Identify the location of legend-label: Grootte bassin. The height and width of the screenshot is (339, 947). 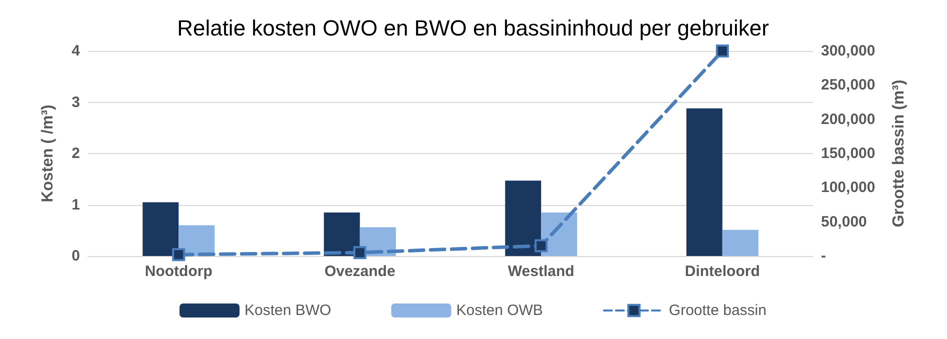
(717, 310).